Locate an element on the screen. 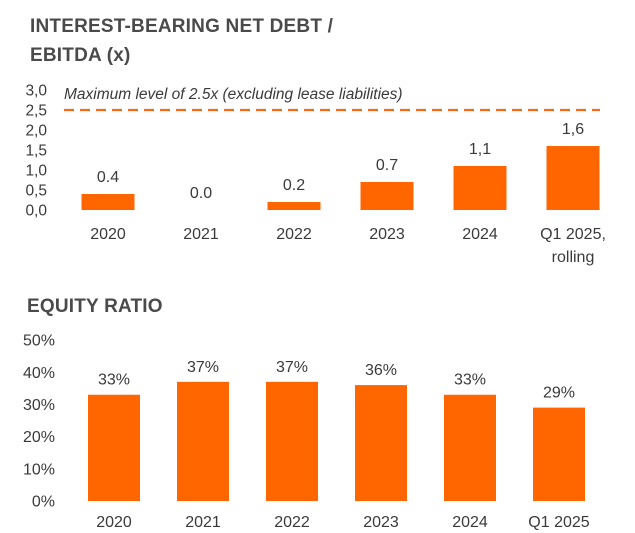  equity-chart-title: EQUITY RATIO is located at coordinates (95, 306).